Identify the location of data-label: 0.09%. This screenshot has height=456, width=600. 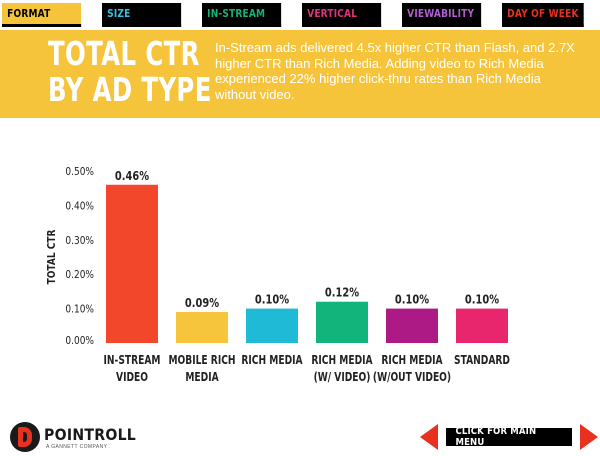
(202, 303).